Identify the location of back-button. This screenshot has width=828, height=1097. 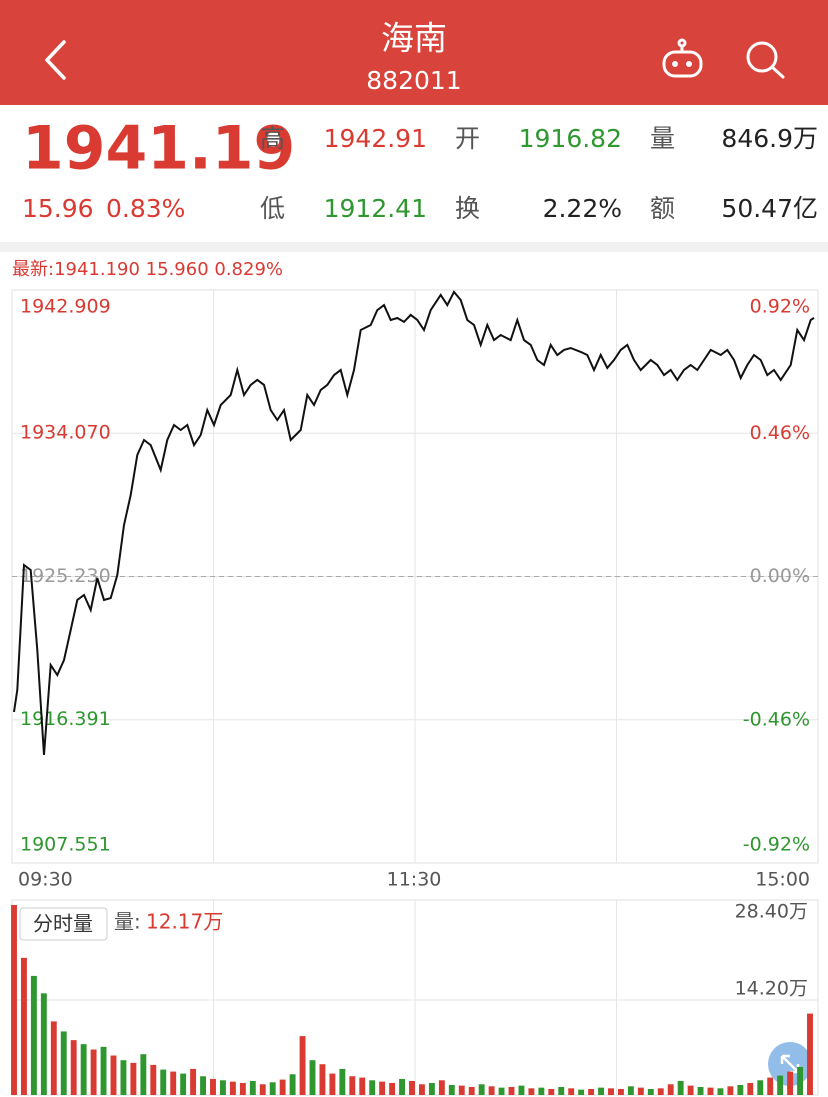
(55, 60).